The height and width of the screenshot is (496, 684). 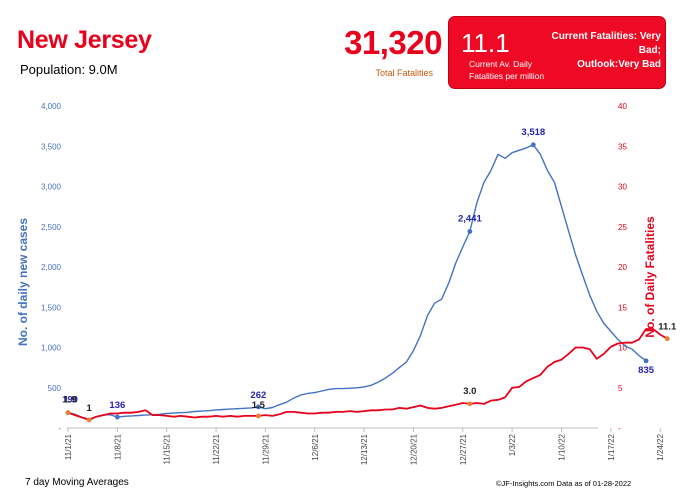 I want to click on y2-tick-label: -, so click(x=619, y=428).